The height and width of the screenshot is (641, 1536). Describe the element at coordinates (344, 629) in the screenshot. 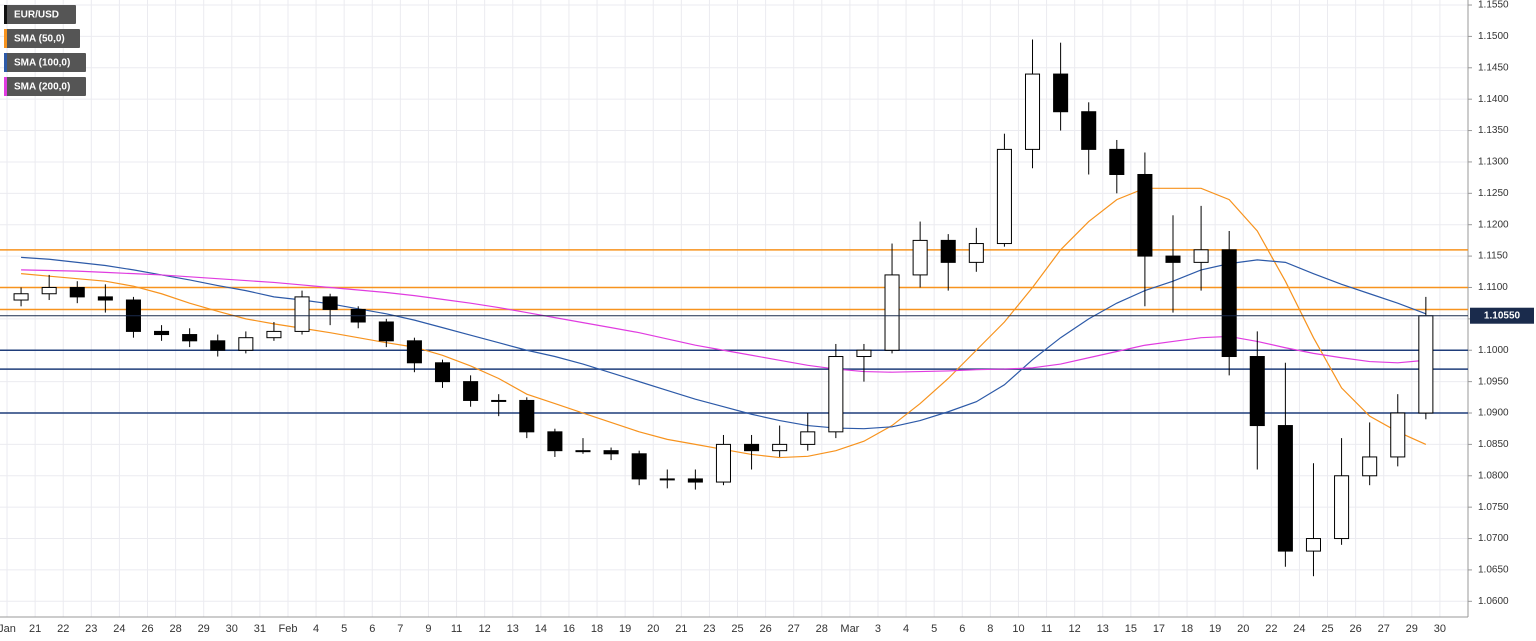

I see `x-tick-label: 5` at that location.